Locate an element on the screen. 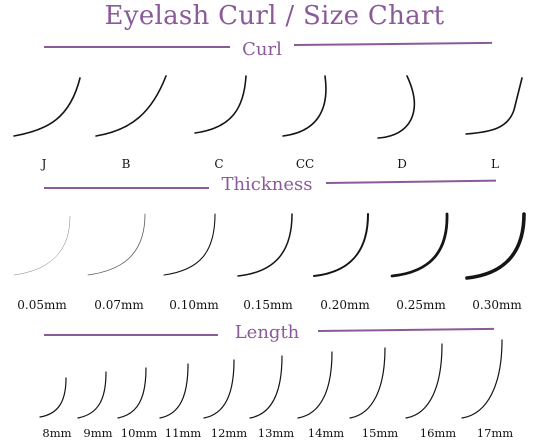 The width and height of the screenshot is (549, 444). curl-heading: Curl is located at coordinates (262, 50).